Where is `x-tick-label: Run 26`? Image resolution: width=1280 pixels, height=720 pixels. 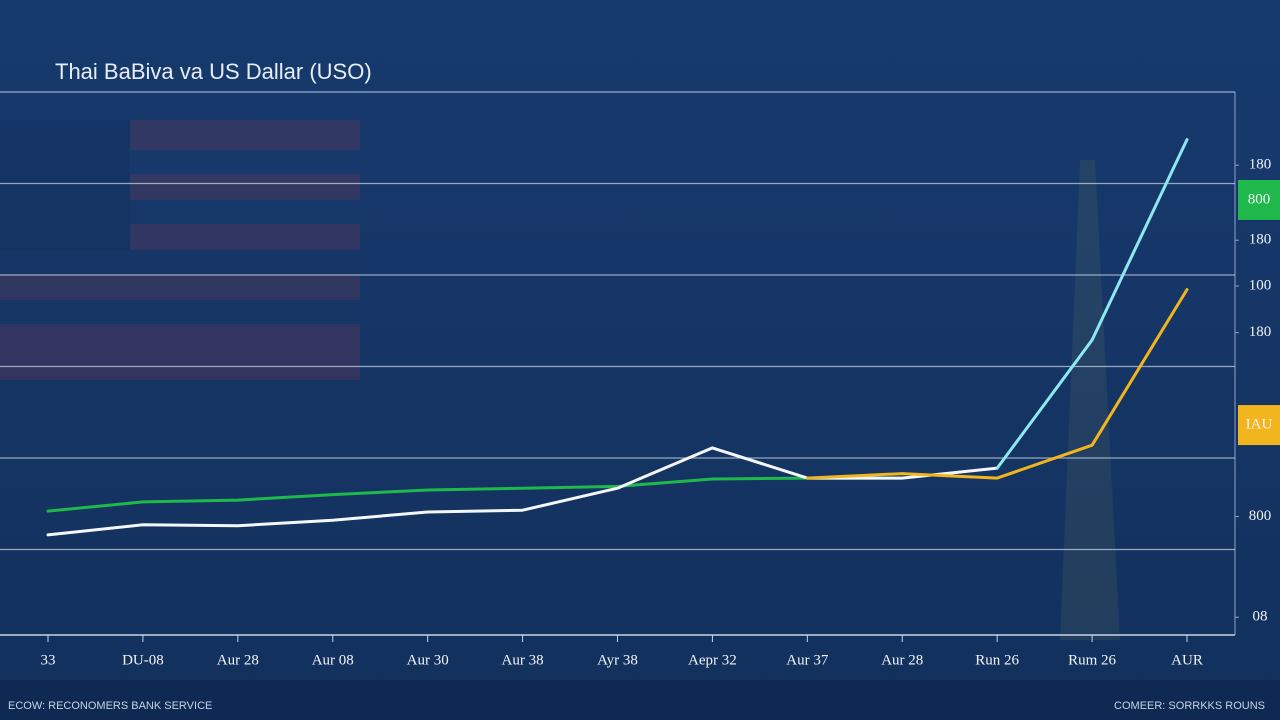
x-tick-label: Run 26 is located at coordinates (997, 660).